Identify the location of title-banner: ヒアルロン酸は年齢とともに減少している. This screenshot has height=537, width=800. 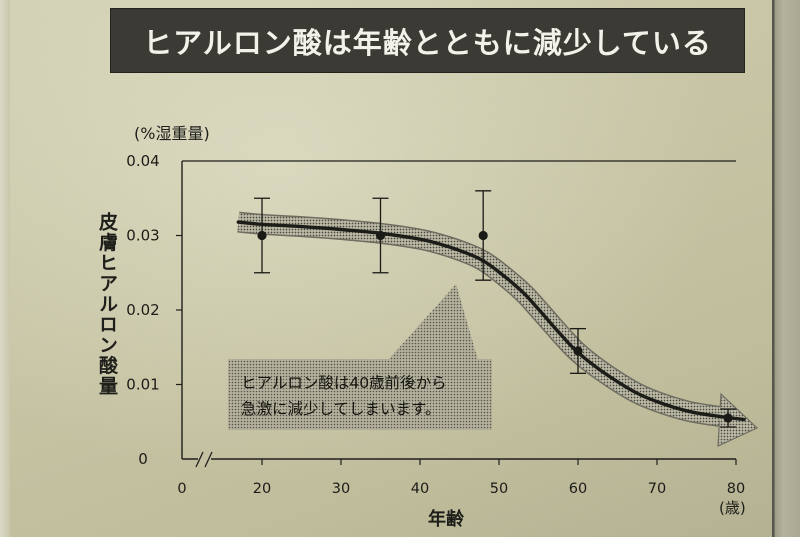
(427, 40).